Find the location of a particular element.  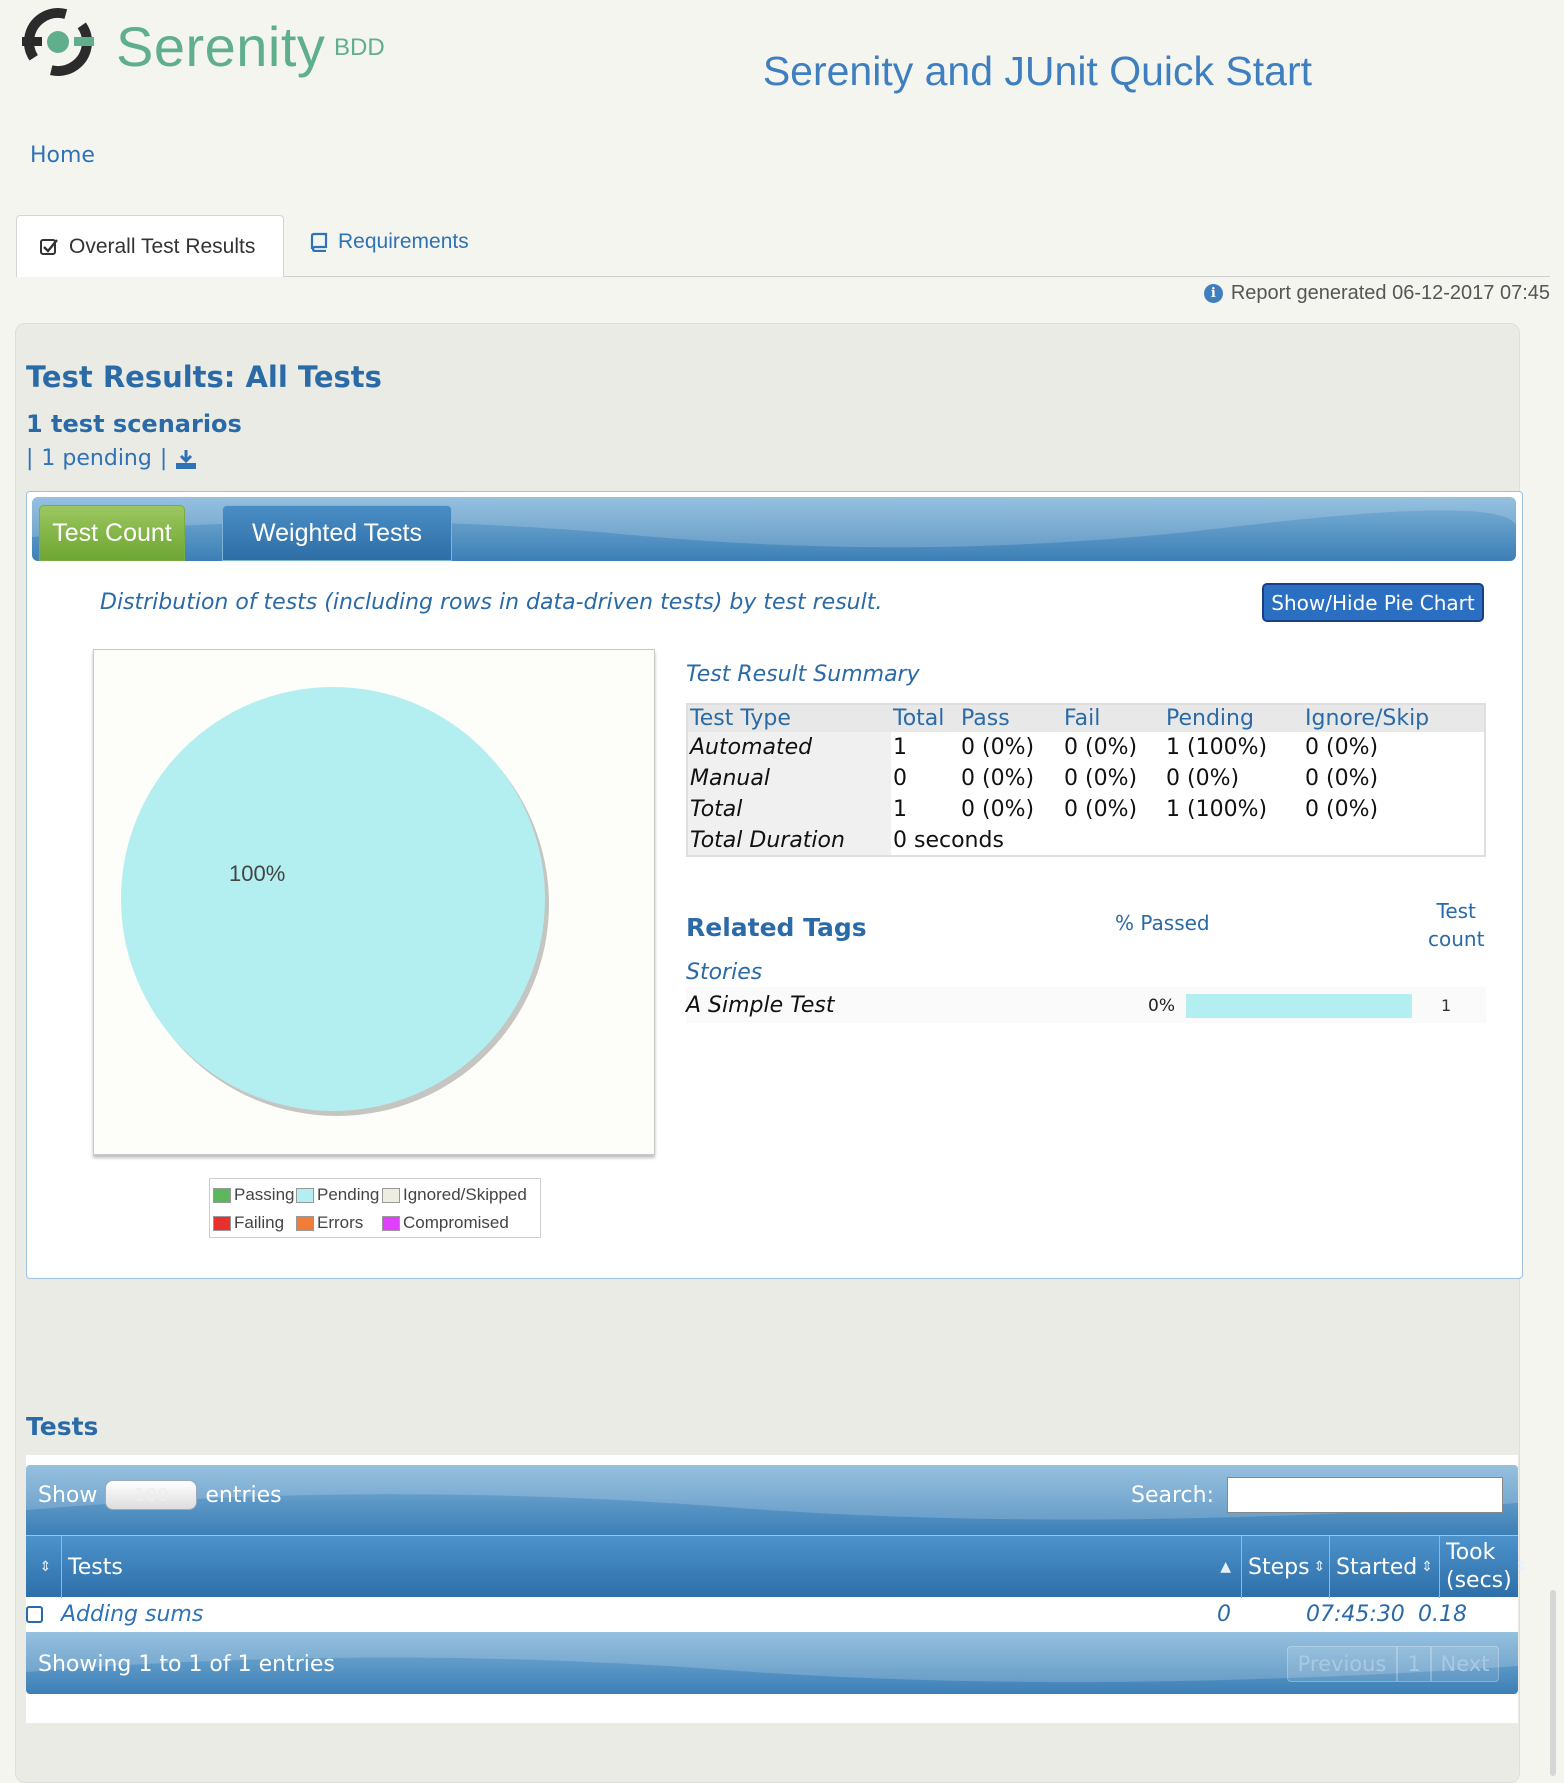

tab-overall-test-results: Overall Test Results is located at coordinates (150, 246).